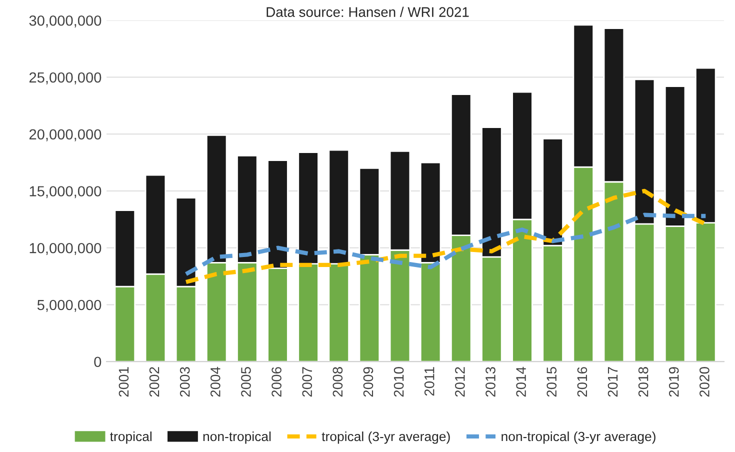  I want to click on x-tick-label: 2019, so click(673, 382).